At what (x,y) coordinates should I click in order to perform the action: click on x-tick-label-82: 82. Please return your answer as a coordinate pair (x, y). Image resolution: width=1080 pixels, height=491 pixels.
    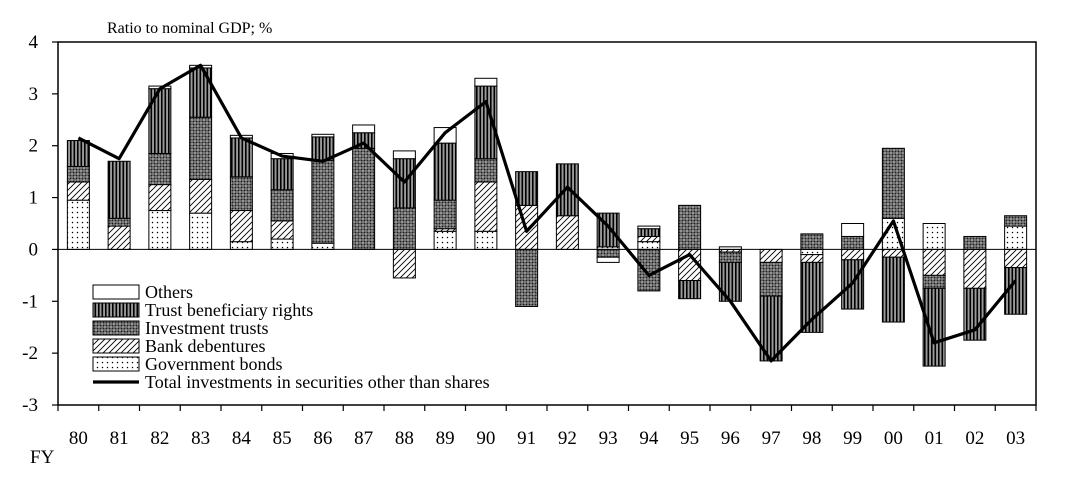
    Looking at the image, I should click on (159, 438).